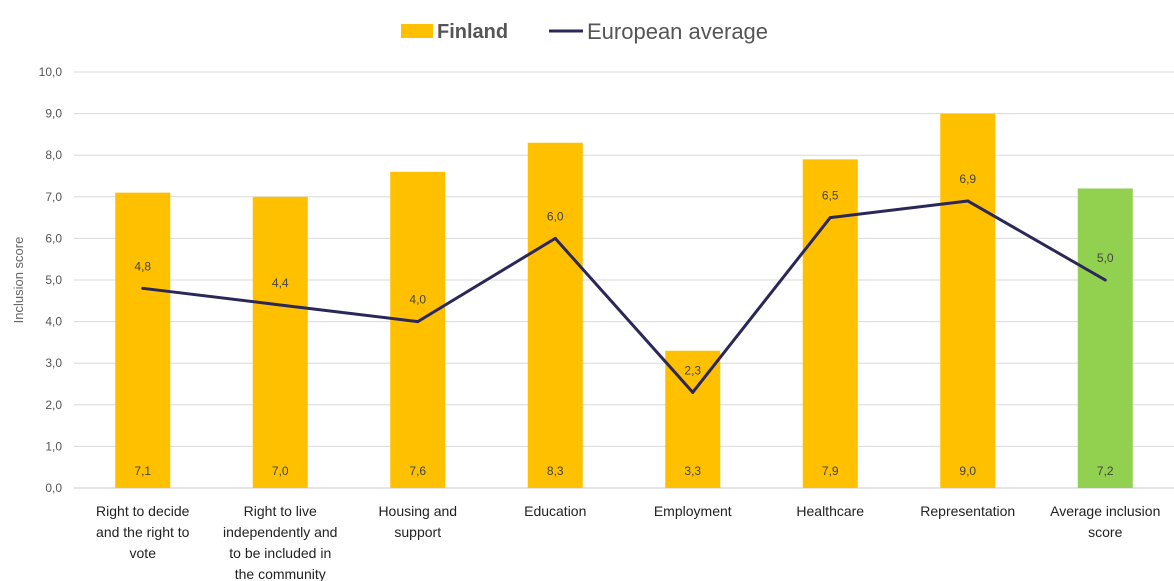  What do you see at coordinates (142, 266) in the screenshot?
I see `line-value-label: 4,8` at bounding box center [142, 266].